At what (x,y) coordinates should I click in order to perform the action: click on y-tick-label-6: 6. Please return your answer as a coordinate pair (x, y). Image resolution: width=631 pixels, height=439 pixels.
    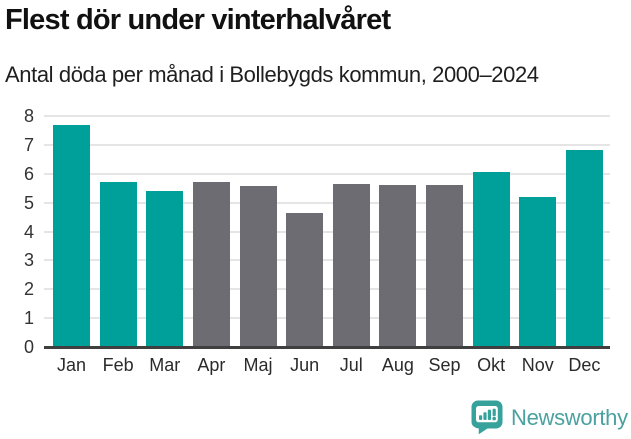
    Looking at the image, I should click on (28, 173).